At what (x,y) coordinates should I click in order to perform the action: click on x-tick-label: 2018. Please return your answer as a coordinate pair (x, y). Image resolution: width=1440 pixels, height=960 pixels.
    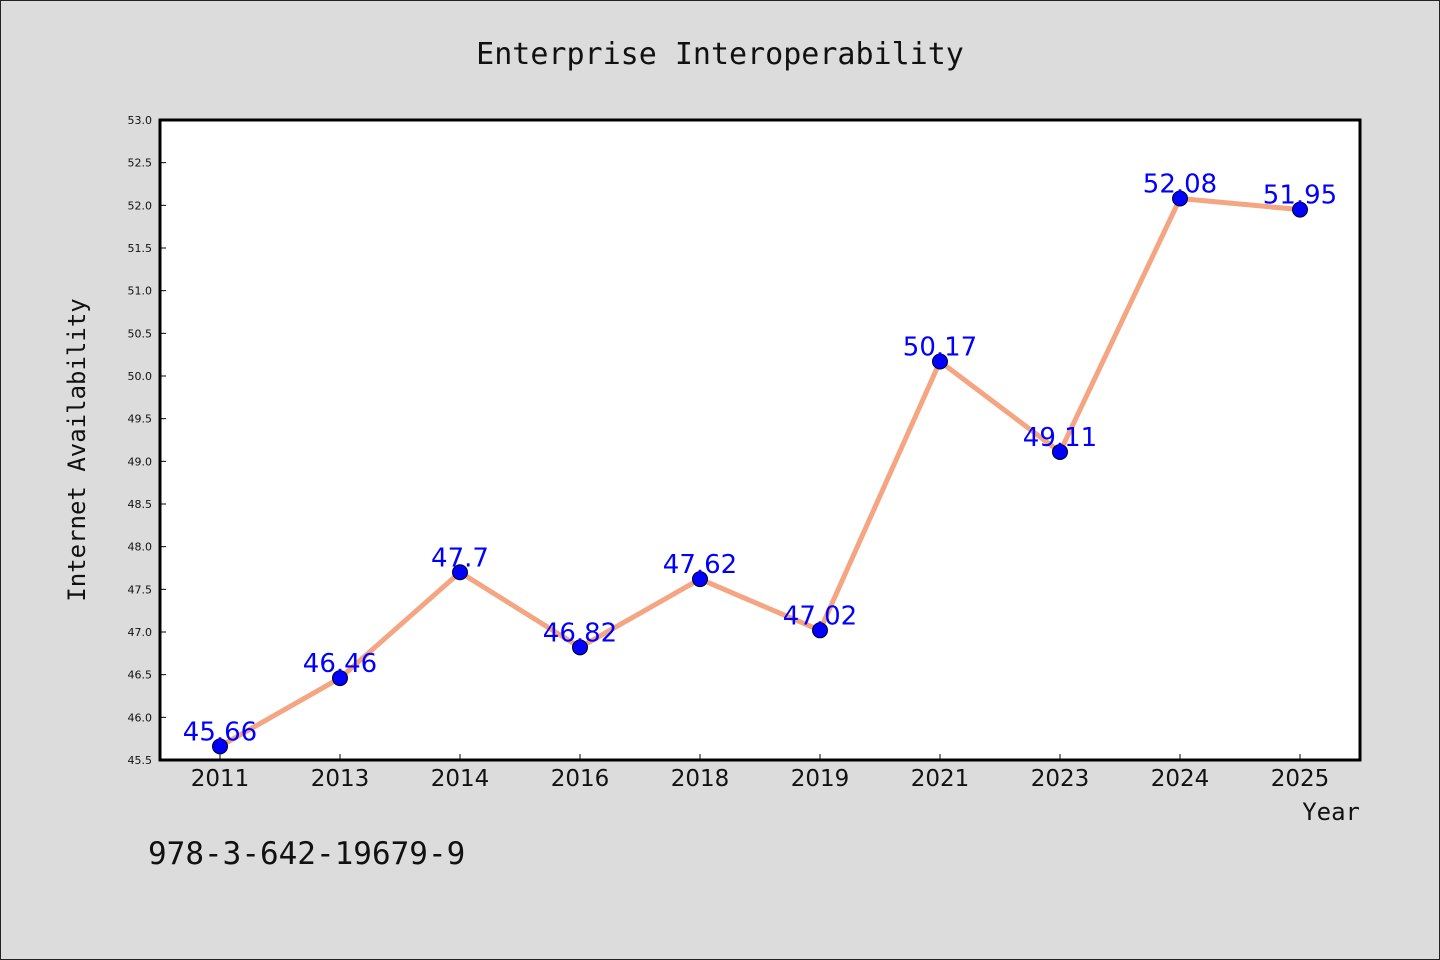
    Looking at the image, I should click on (700, 779).